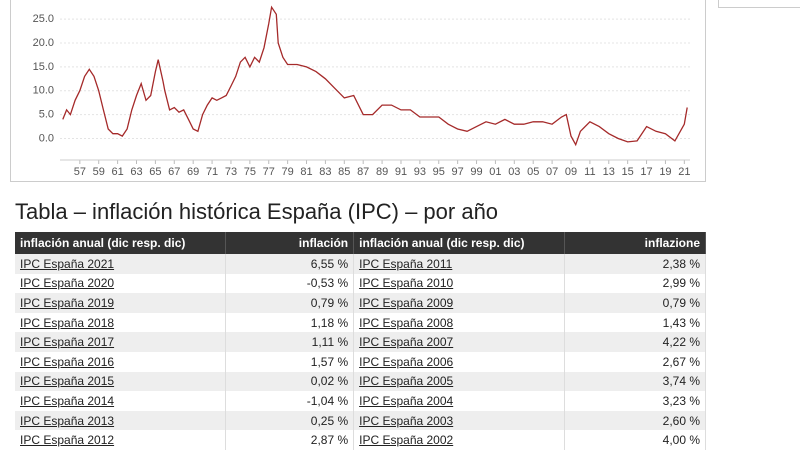 The height and width of the screenshot is (450, 800). Describe the element at coordinates (406, 361) in the screenshot. I see `year-link: IPC España 2006` at that location.